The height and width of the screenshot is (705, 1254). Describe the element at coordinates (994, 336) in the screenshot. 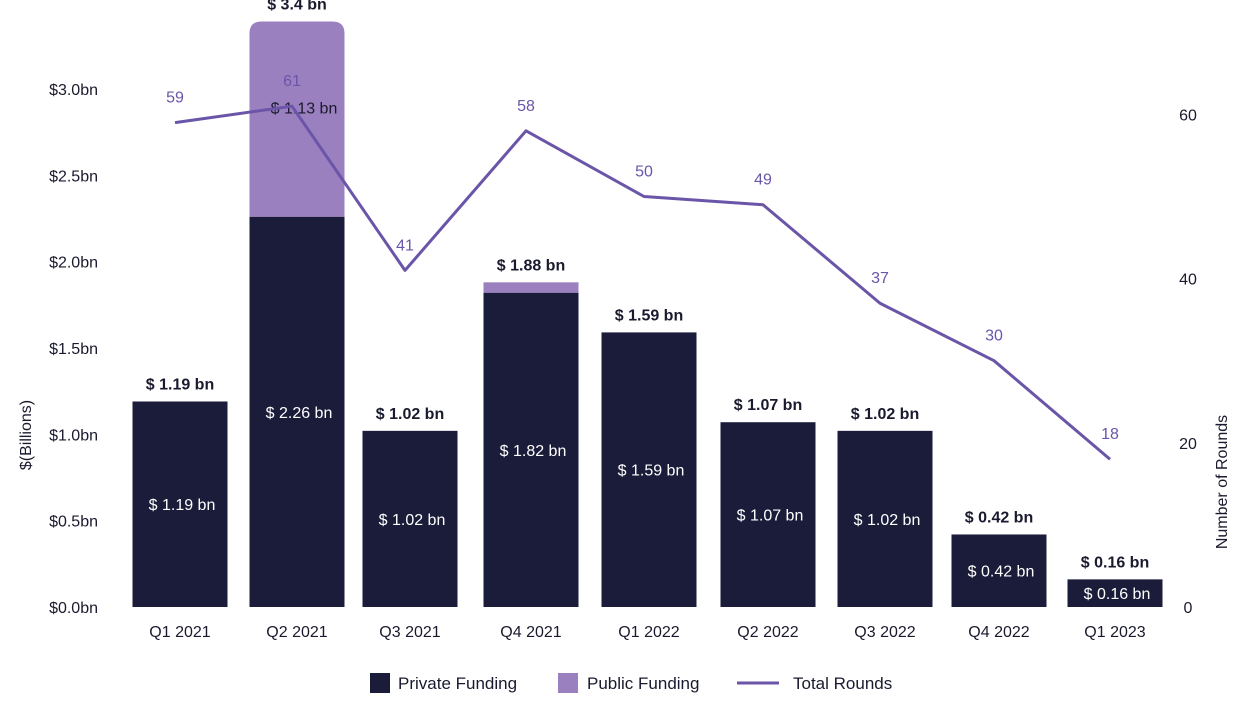

I see `rounds-point-label: 30` at that location.